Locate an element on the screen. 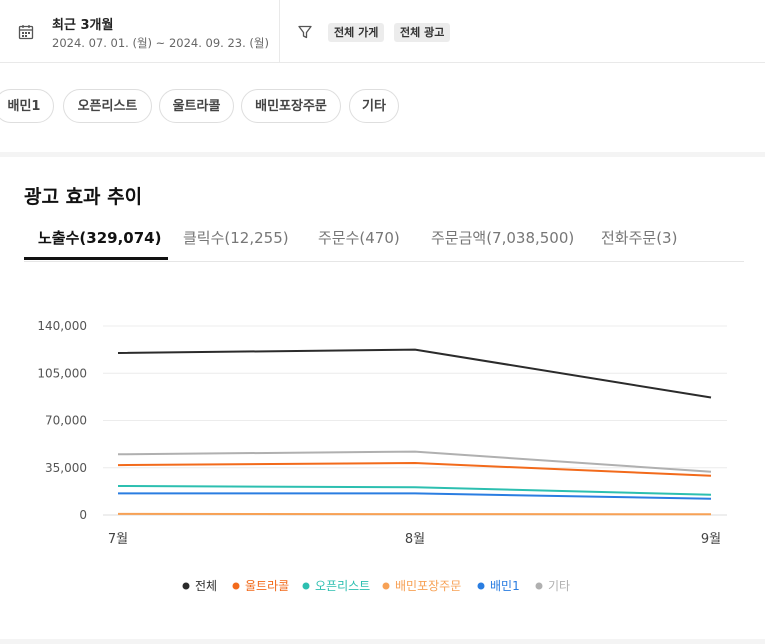  section-title: 광고 효과 추이 is located at coordinates (83, 197).